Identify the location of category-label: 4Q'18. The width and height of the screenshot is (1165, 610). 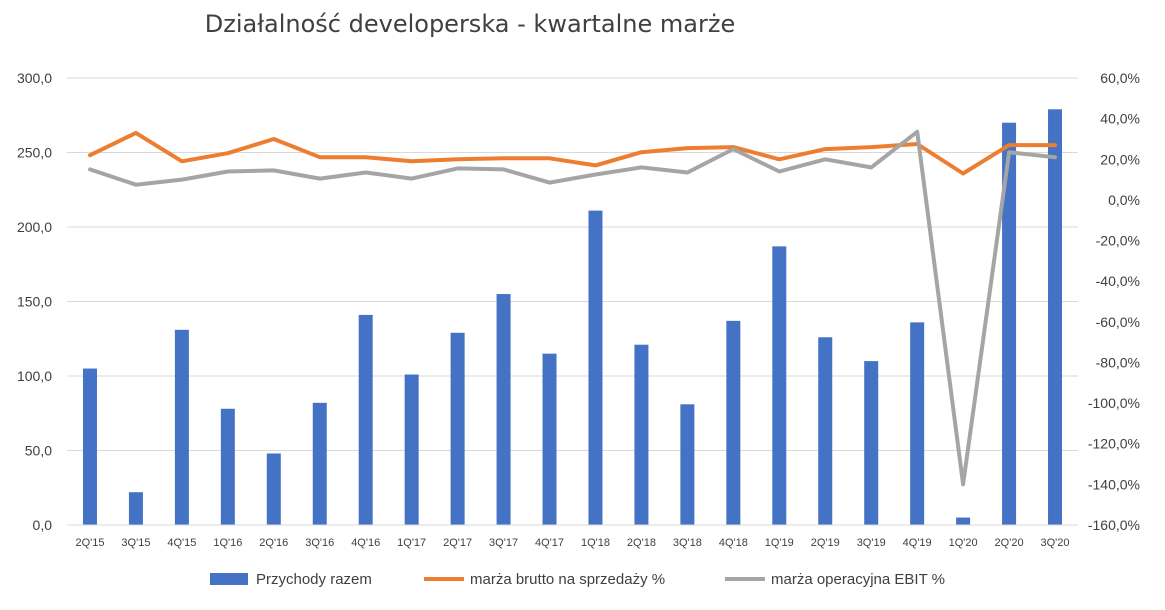
(733, 543).